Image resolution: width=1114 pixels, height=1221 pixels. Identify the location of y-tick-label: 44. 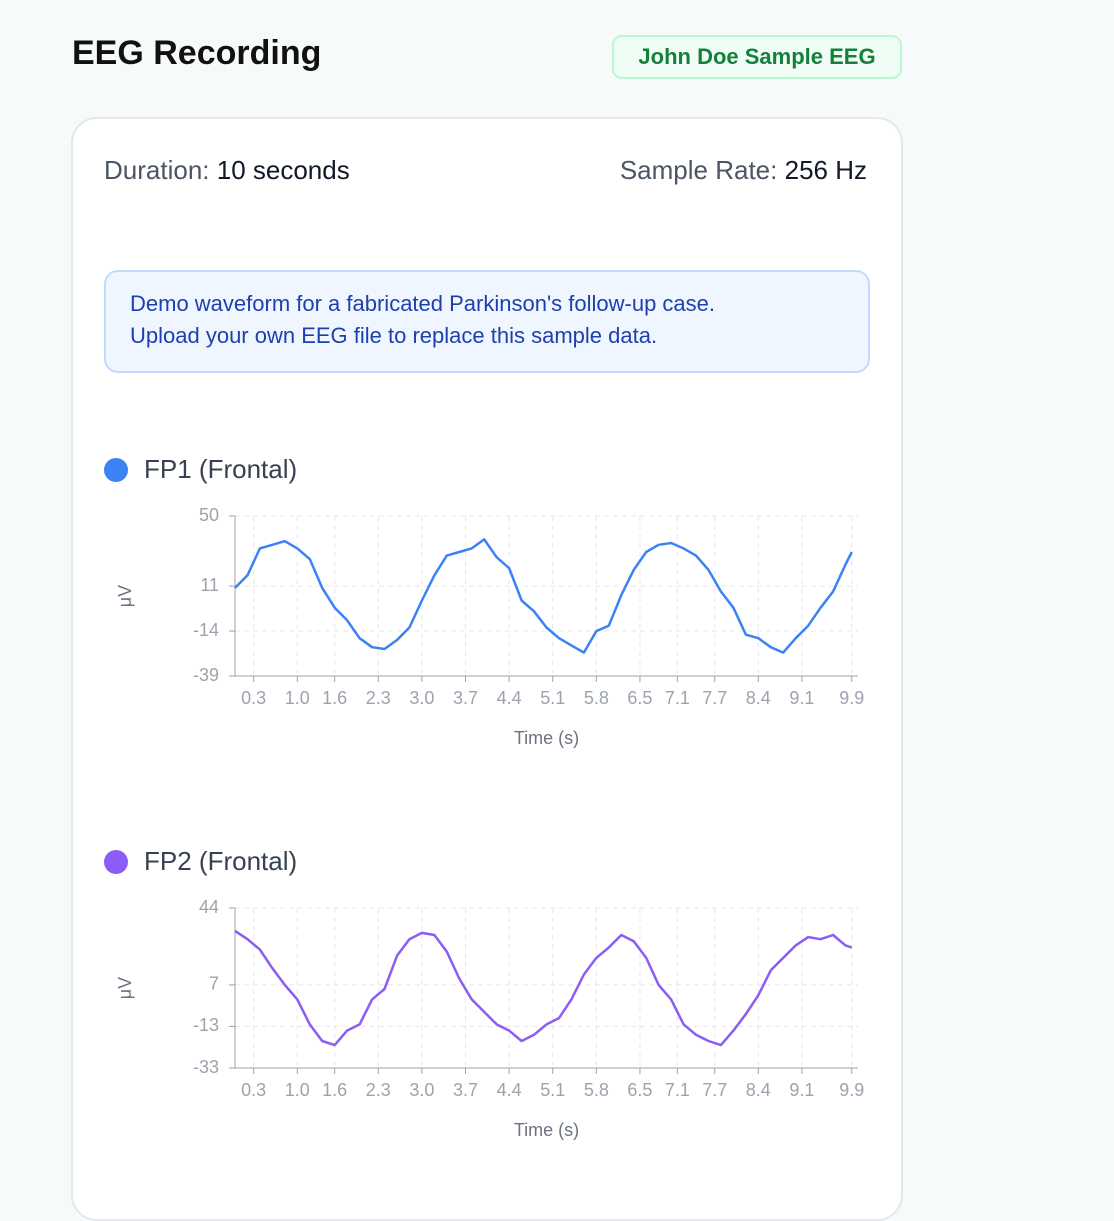
(209, 907).